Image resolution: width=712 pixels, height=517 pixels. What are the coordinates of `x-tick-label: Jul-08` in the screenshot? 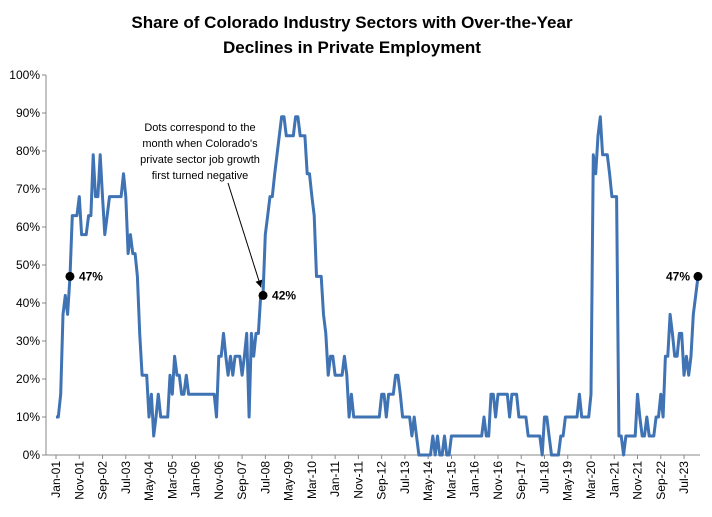 It's located at (265, 477).